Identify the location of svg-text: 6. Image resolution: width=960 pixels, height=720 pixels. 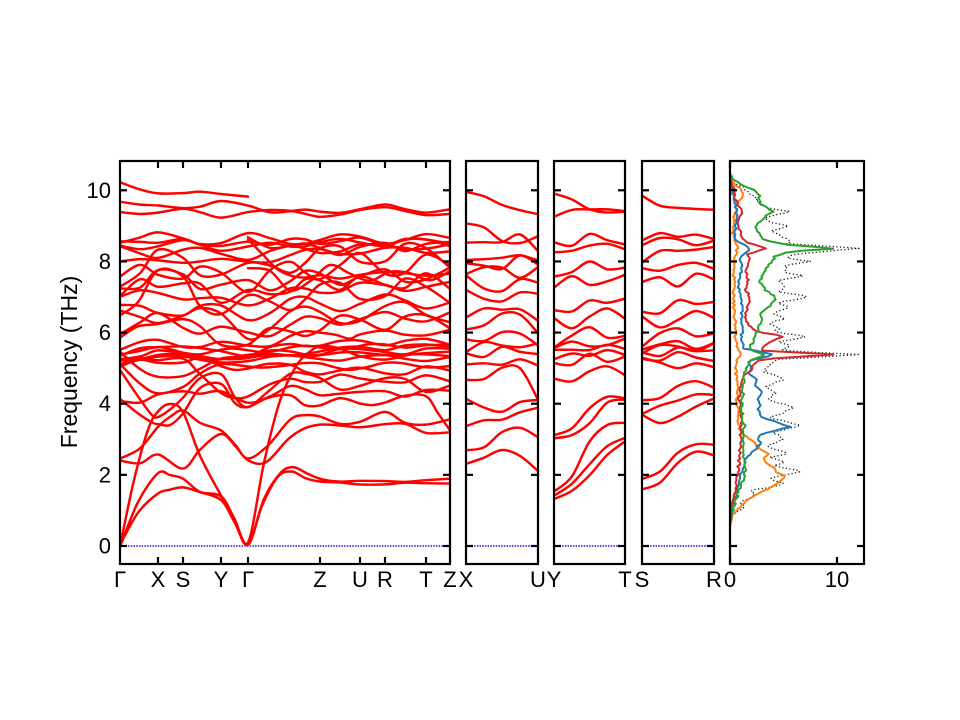
(105, 332).